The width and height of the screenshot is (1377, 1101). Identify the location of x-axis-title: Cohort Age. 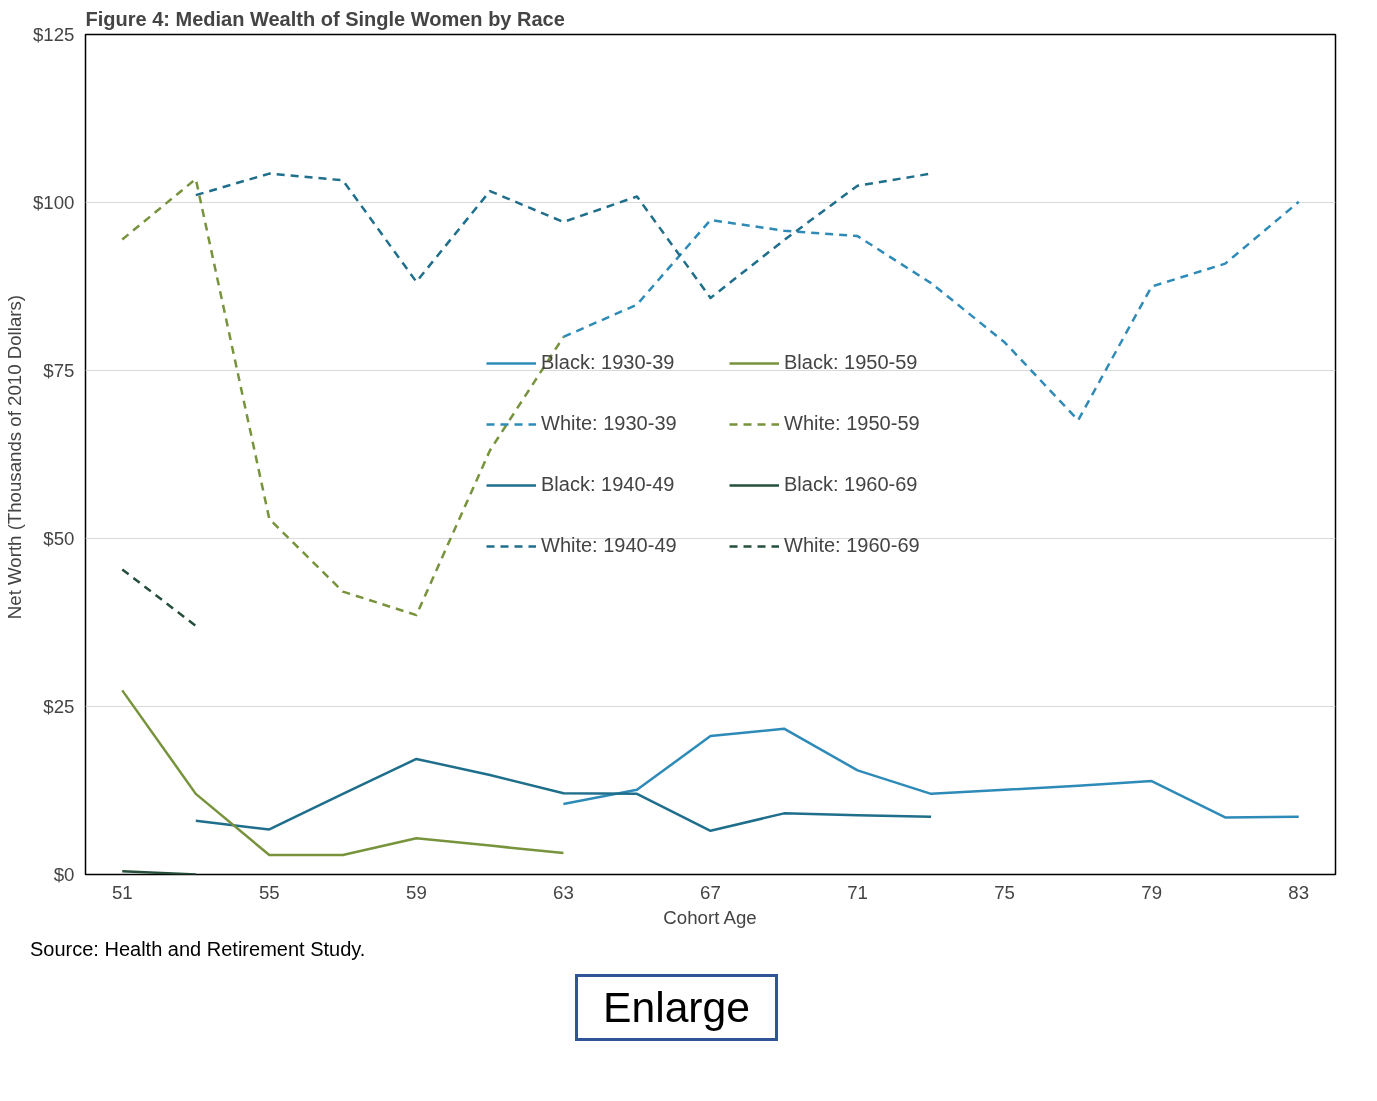
(710, 917).